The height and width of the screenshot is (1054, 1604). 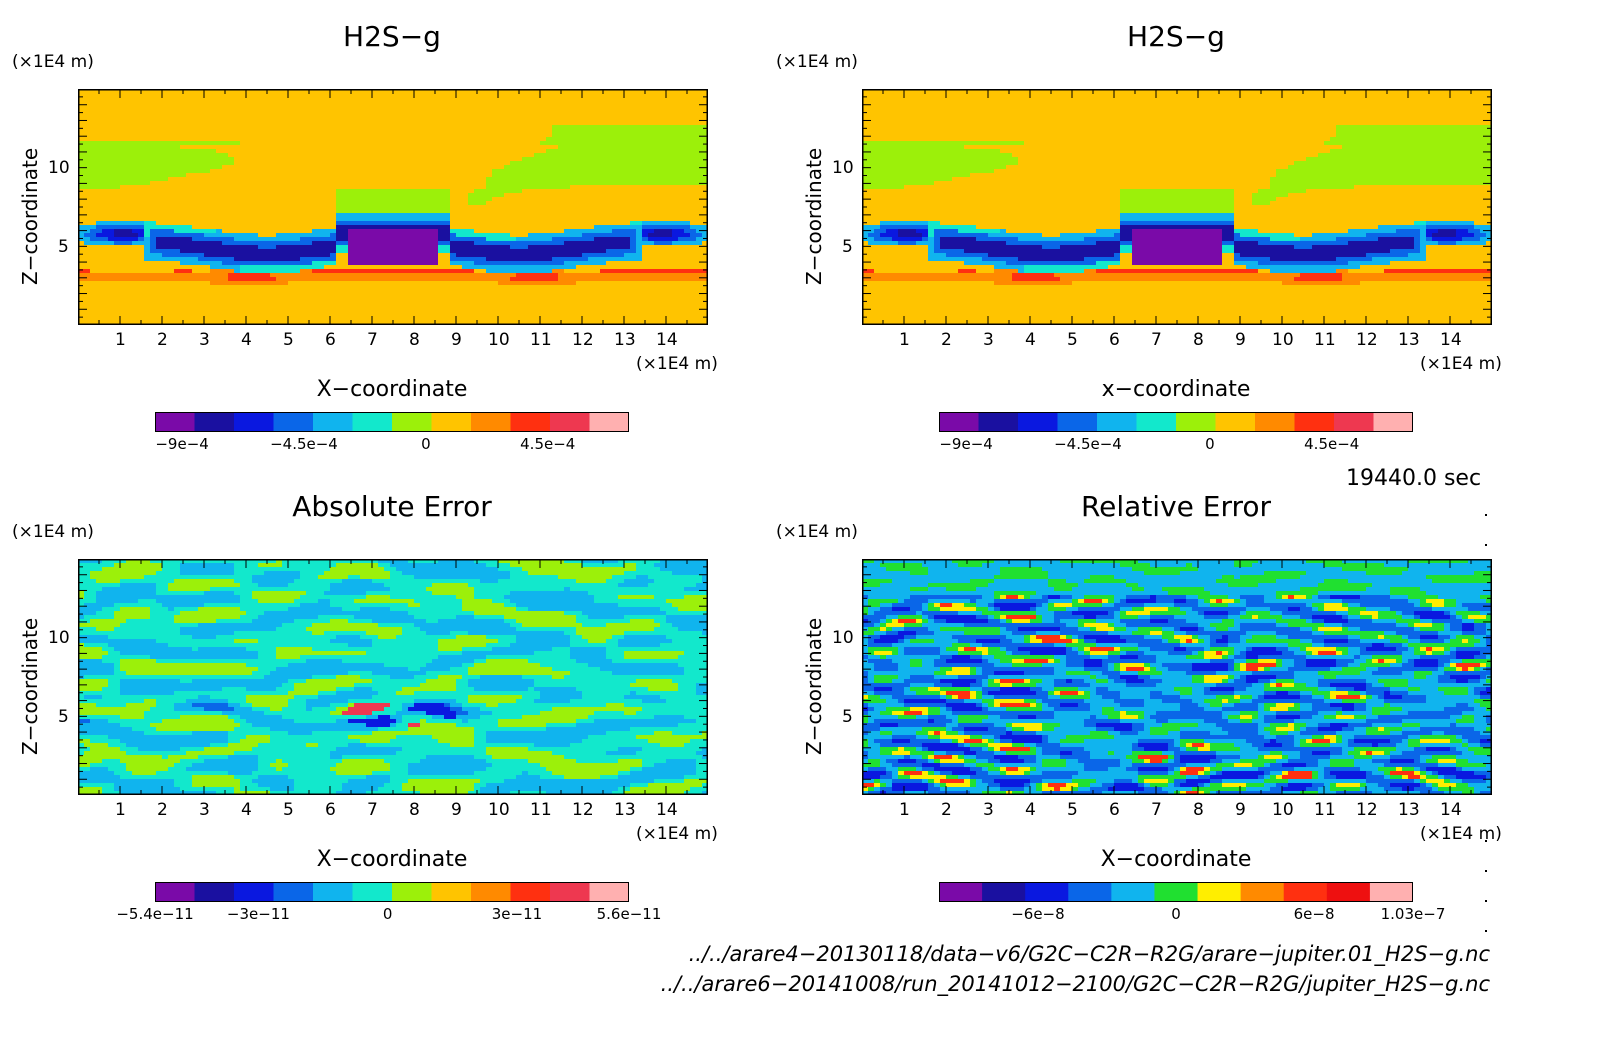 I want to click on x-tick-12: 12, so click(x=583, y=340).